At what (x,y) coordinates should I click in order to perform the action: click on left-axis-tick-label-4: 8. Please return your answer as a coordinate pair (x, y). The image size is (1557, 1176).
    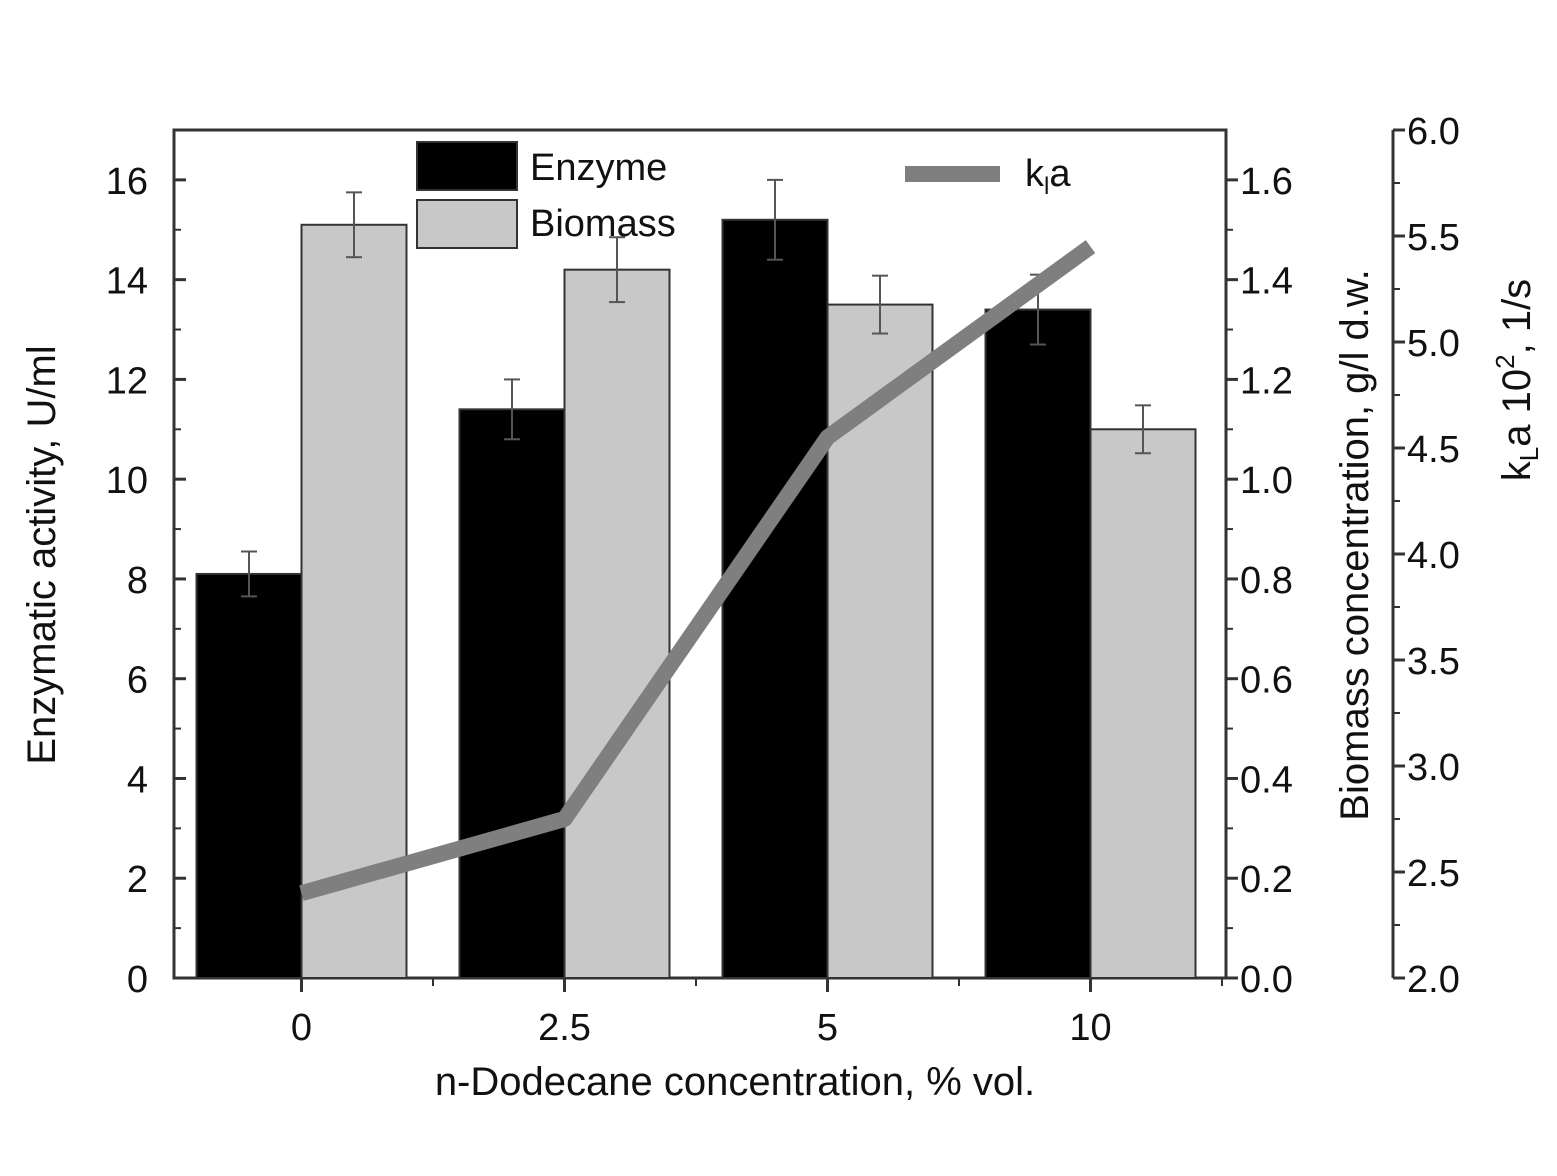
    Looking at the image, I should click on (137, 581).